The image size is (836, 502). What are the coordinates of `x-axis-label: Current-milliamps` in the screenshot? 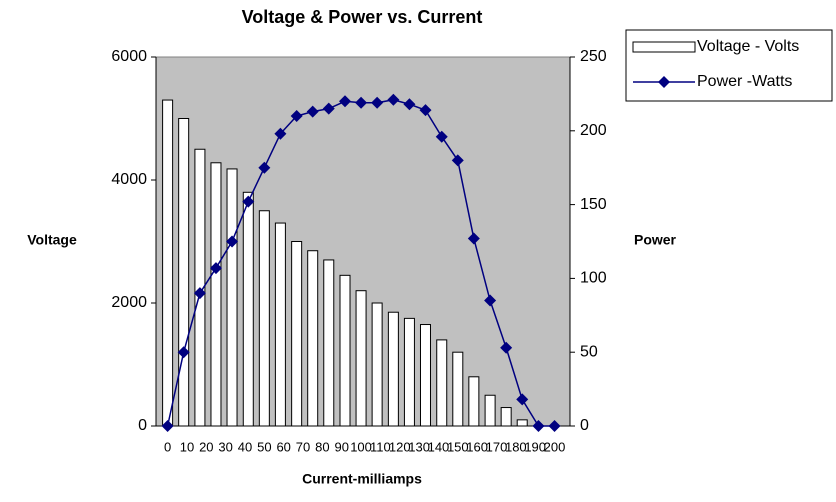 It's located at (362, 479).